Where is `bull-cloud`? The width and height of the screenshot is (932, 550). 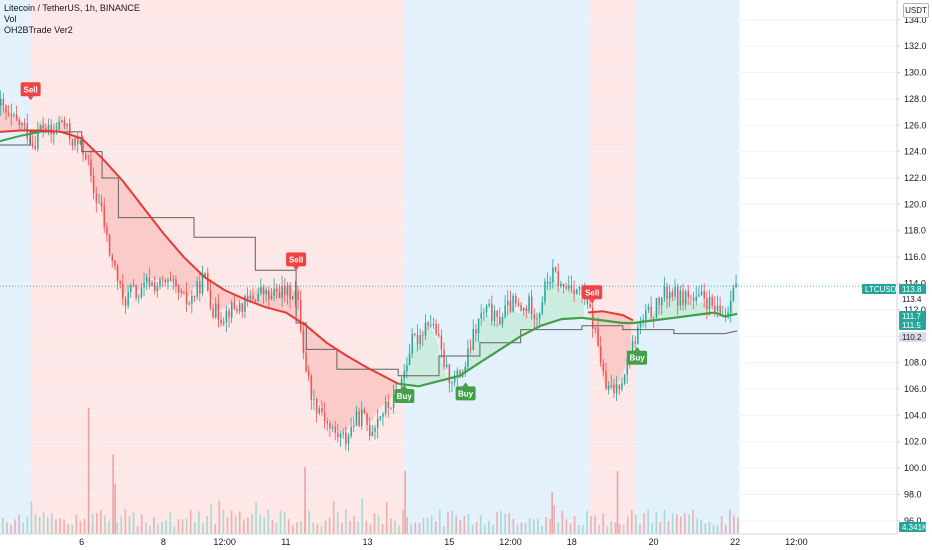 bull-cloud is located at coordinates (492, 331).